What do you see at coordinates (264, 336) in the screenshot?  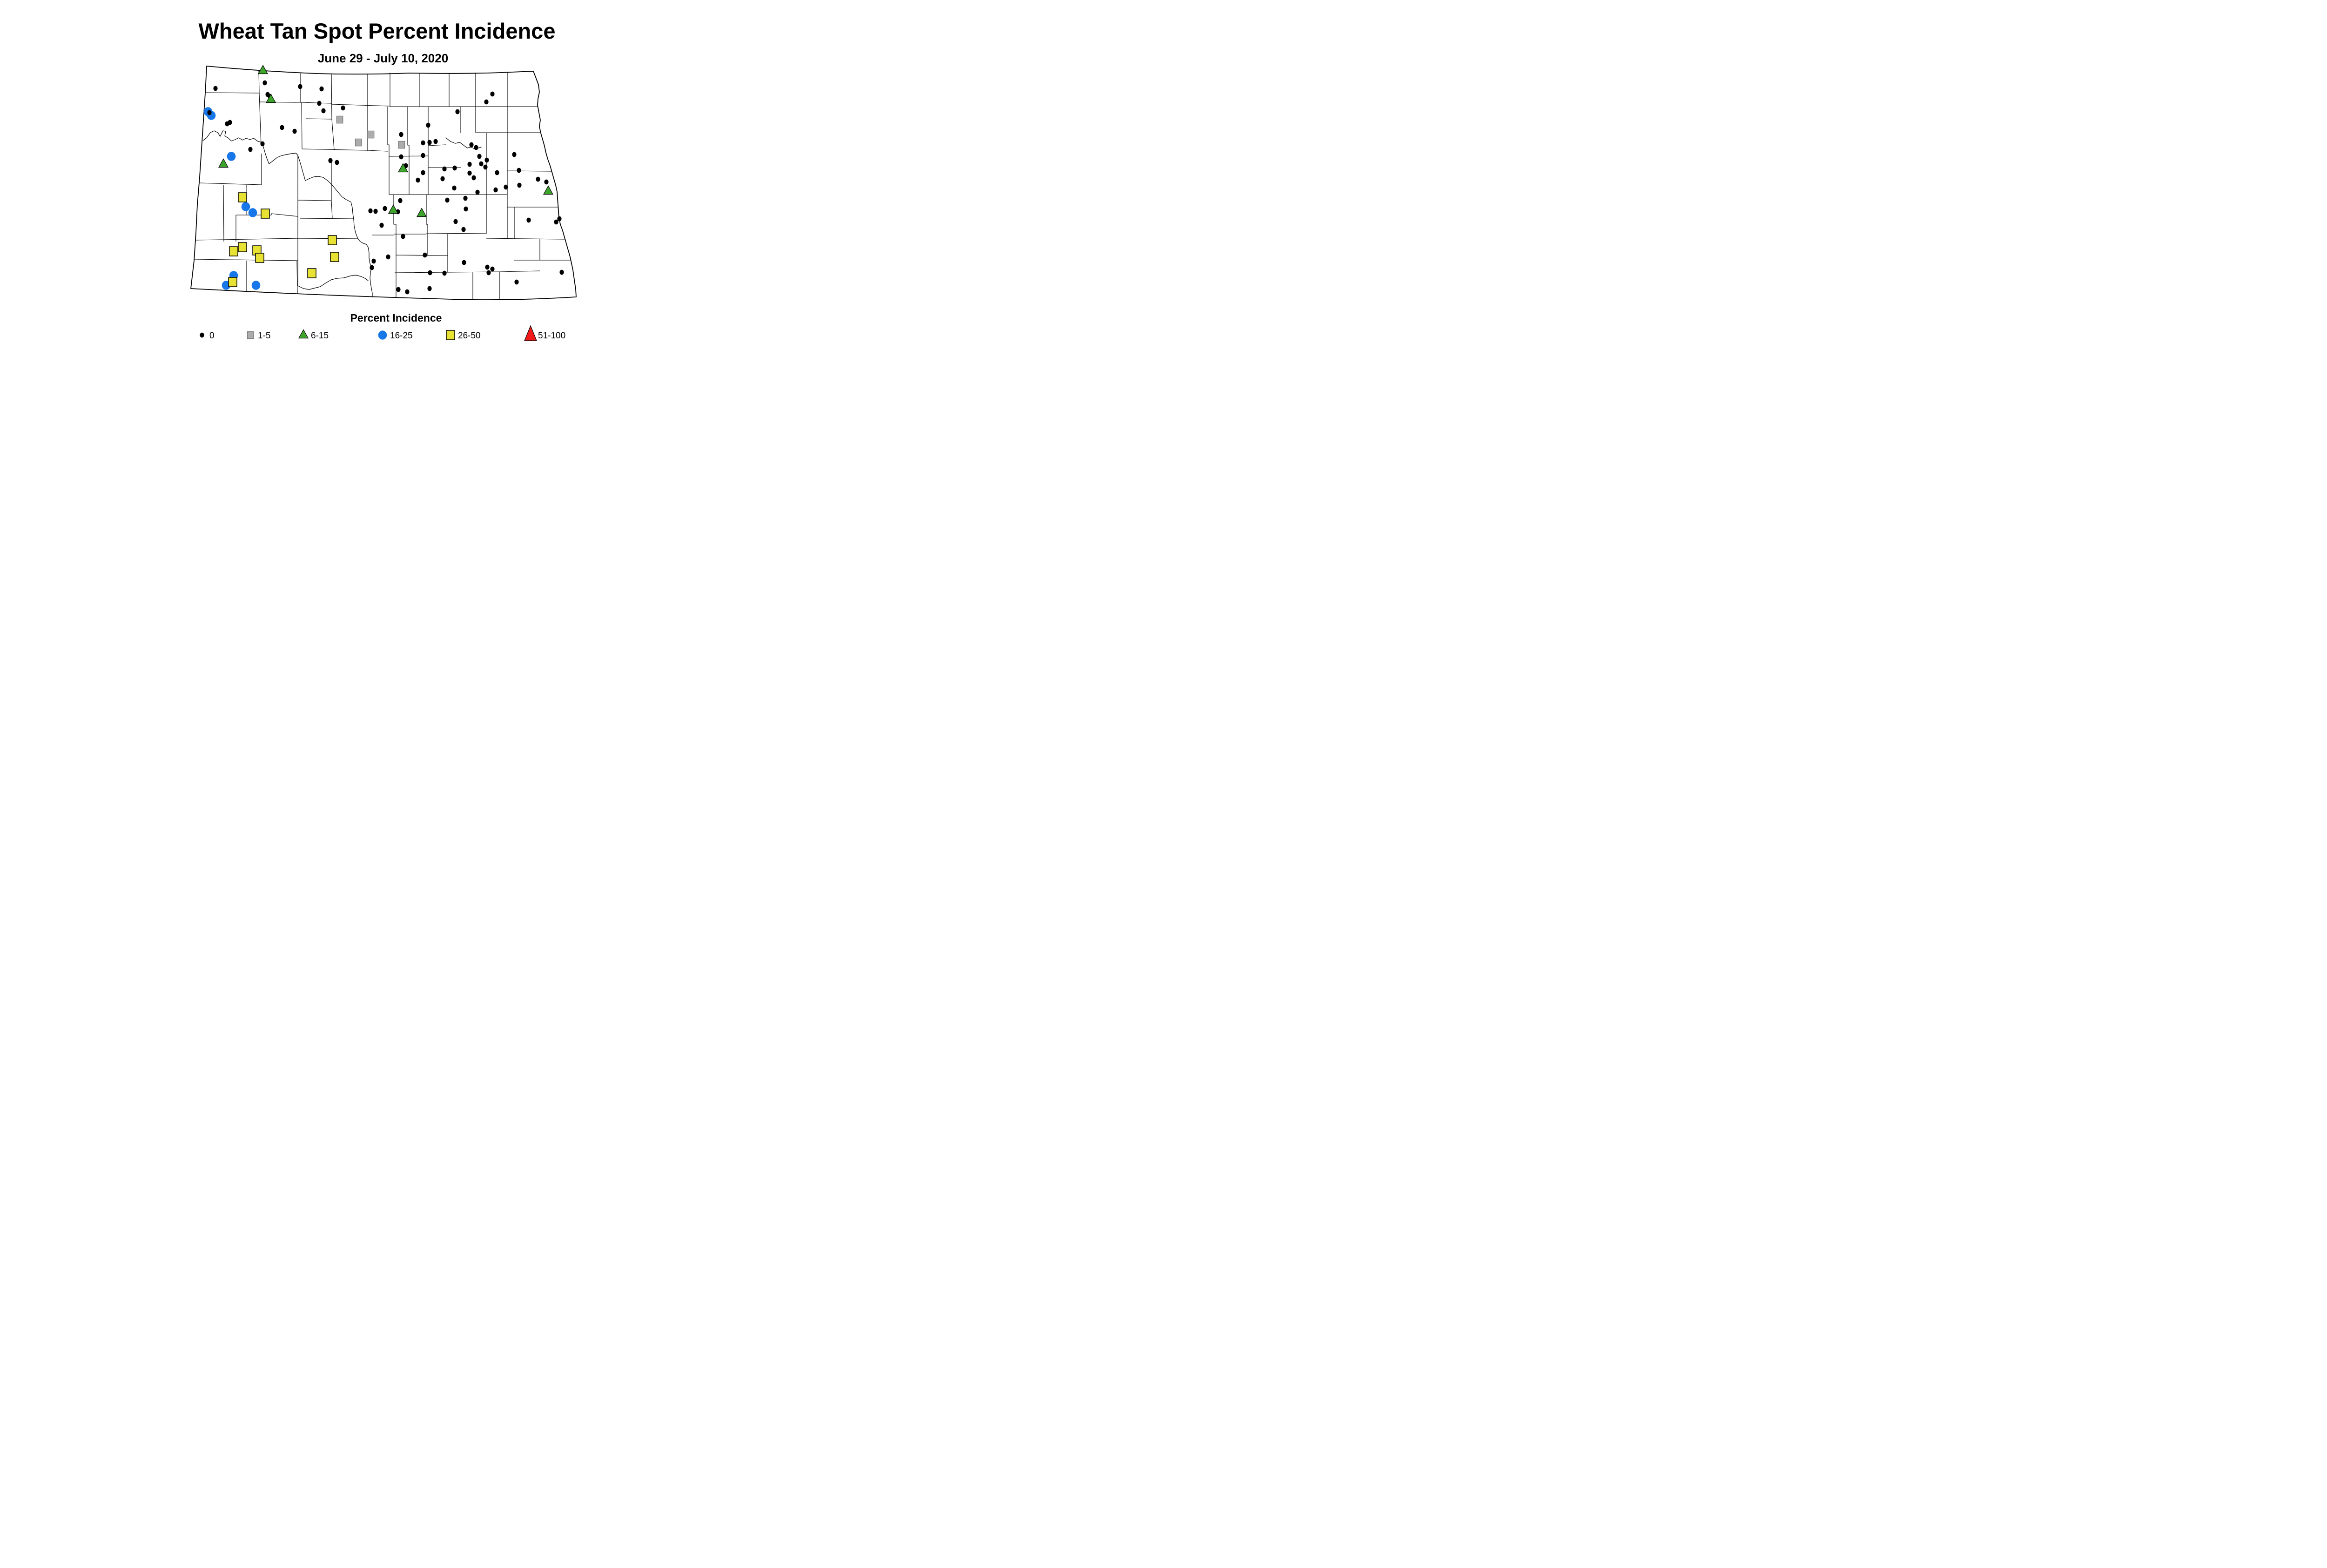 I see `legend-label-1-5: 1-5` at bounding box center [264, 336].